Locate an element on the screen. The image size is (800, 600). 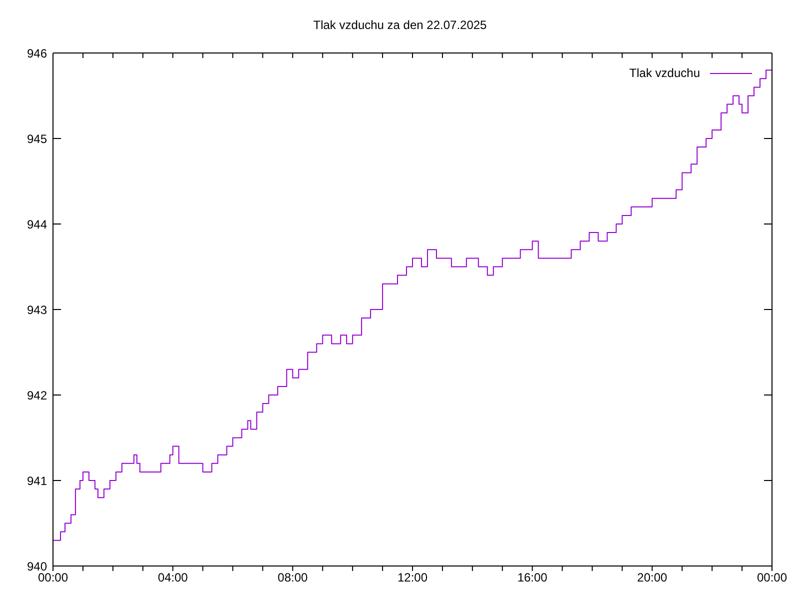
y-tick-label: 941 is located at coordinates (37, 481).